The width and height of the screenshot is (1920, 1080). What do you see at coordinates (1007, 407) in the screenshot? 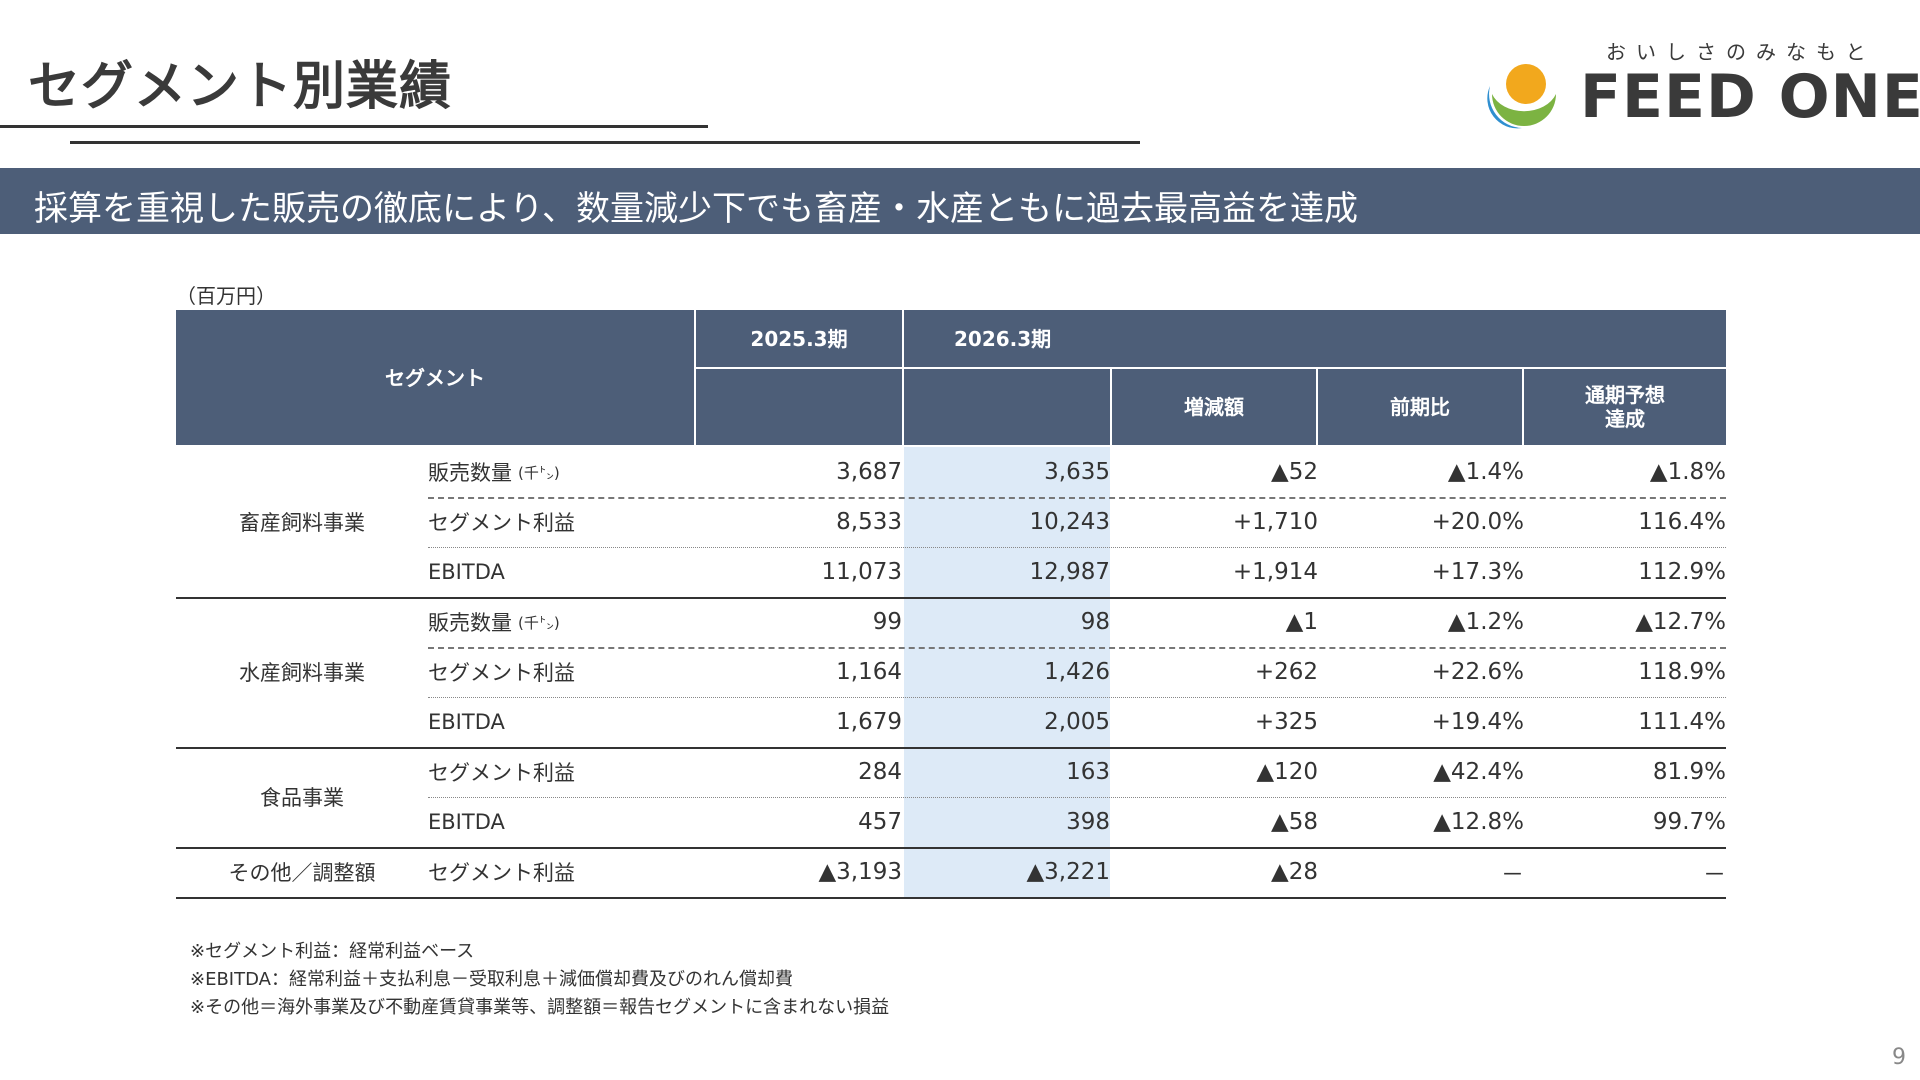
I see `header-fy2026-sub` at bounding box center [1007, 407].